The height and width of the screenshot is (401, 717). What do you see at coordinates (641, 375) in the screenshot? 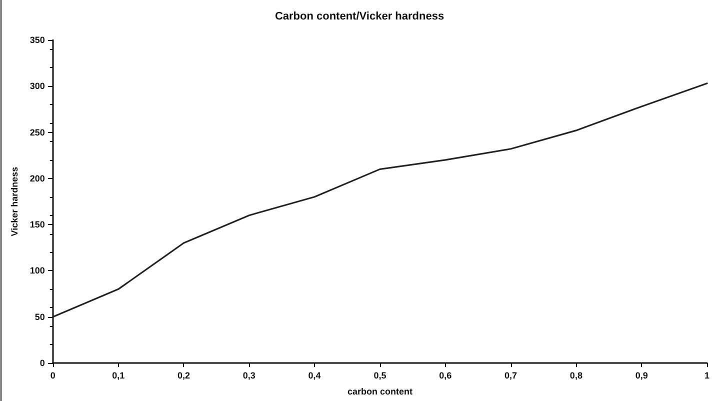
I see `x-tick-label: 0,9` at bounding box center [641, 375].